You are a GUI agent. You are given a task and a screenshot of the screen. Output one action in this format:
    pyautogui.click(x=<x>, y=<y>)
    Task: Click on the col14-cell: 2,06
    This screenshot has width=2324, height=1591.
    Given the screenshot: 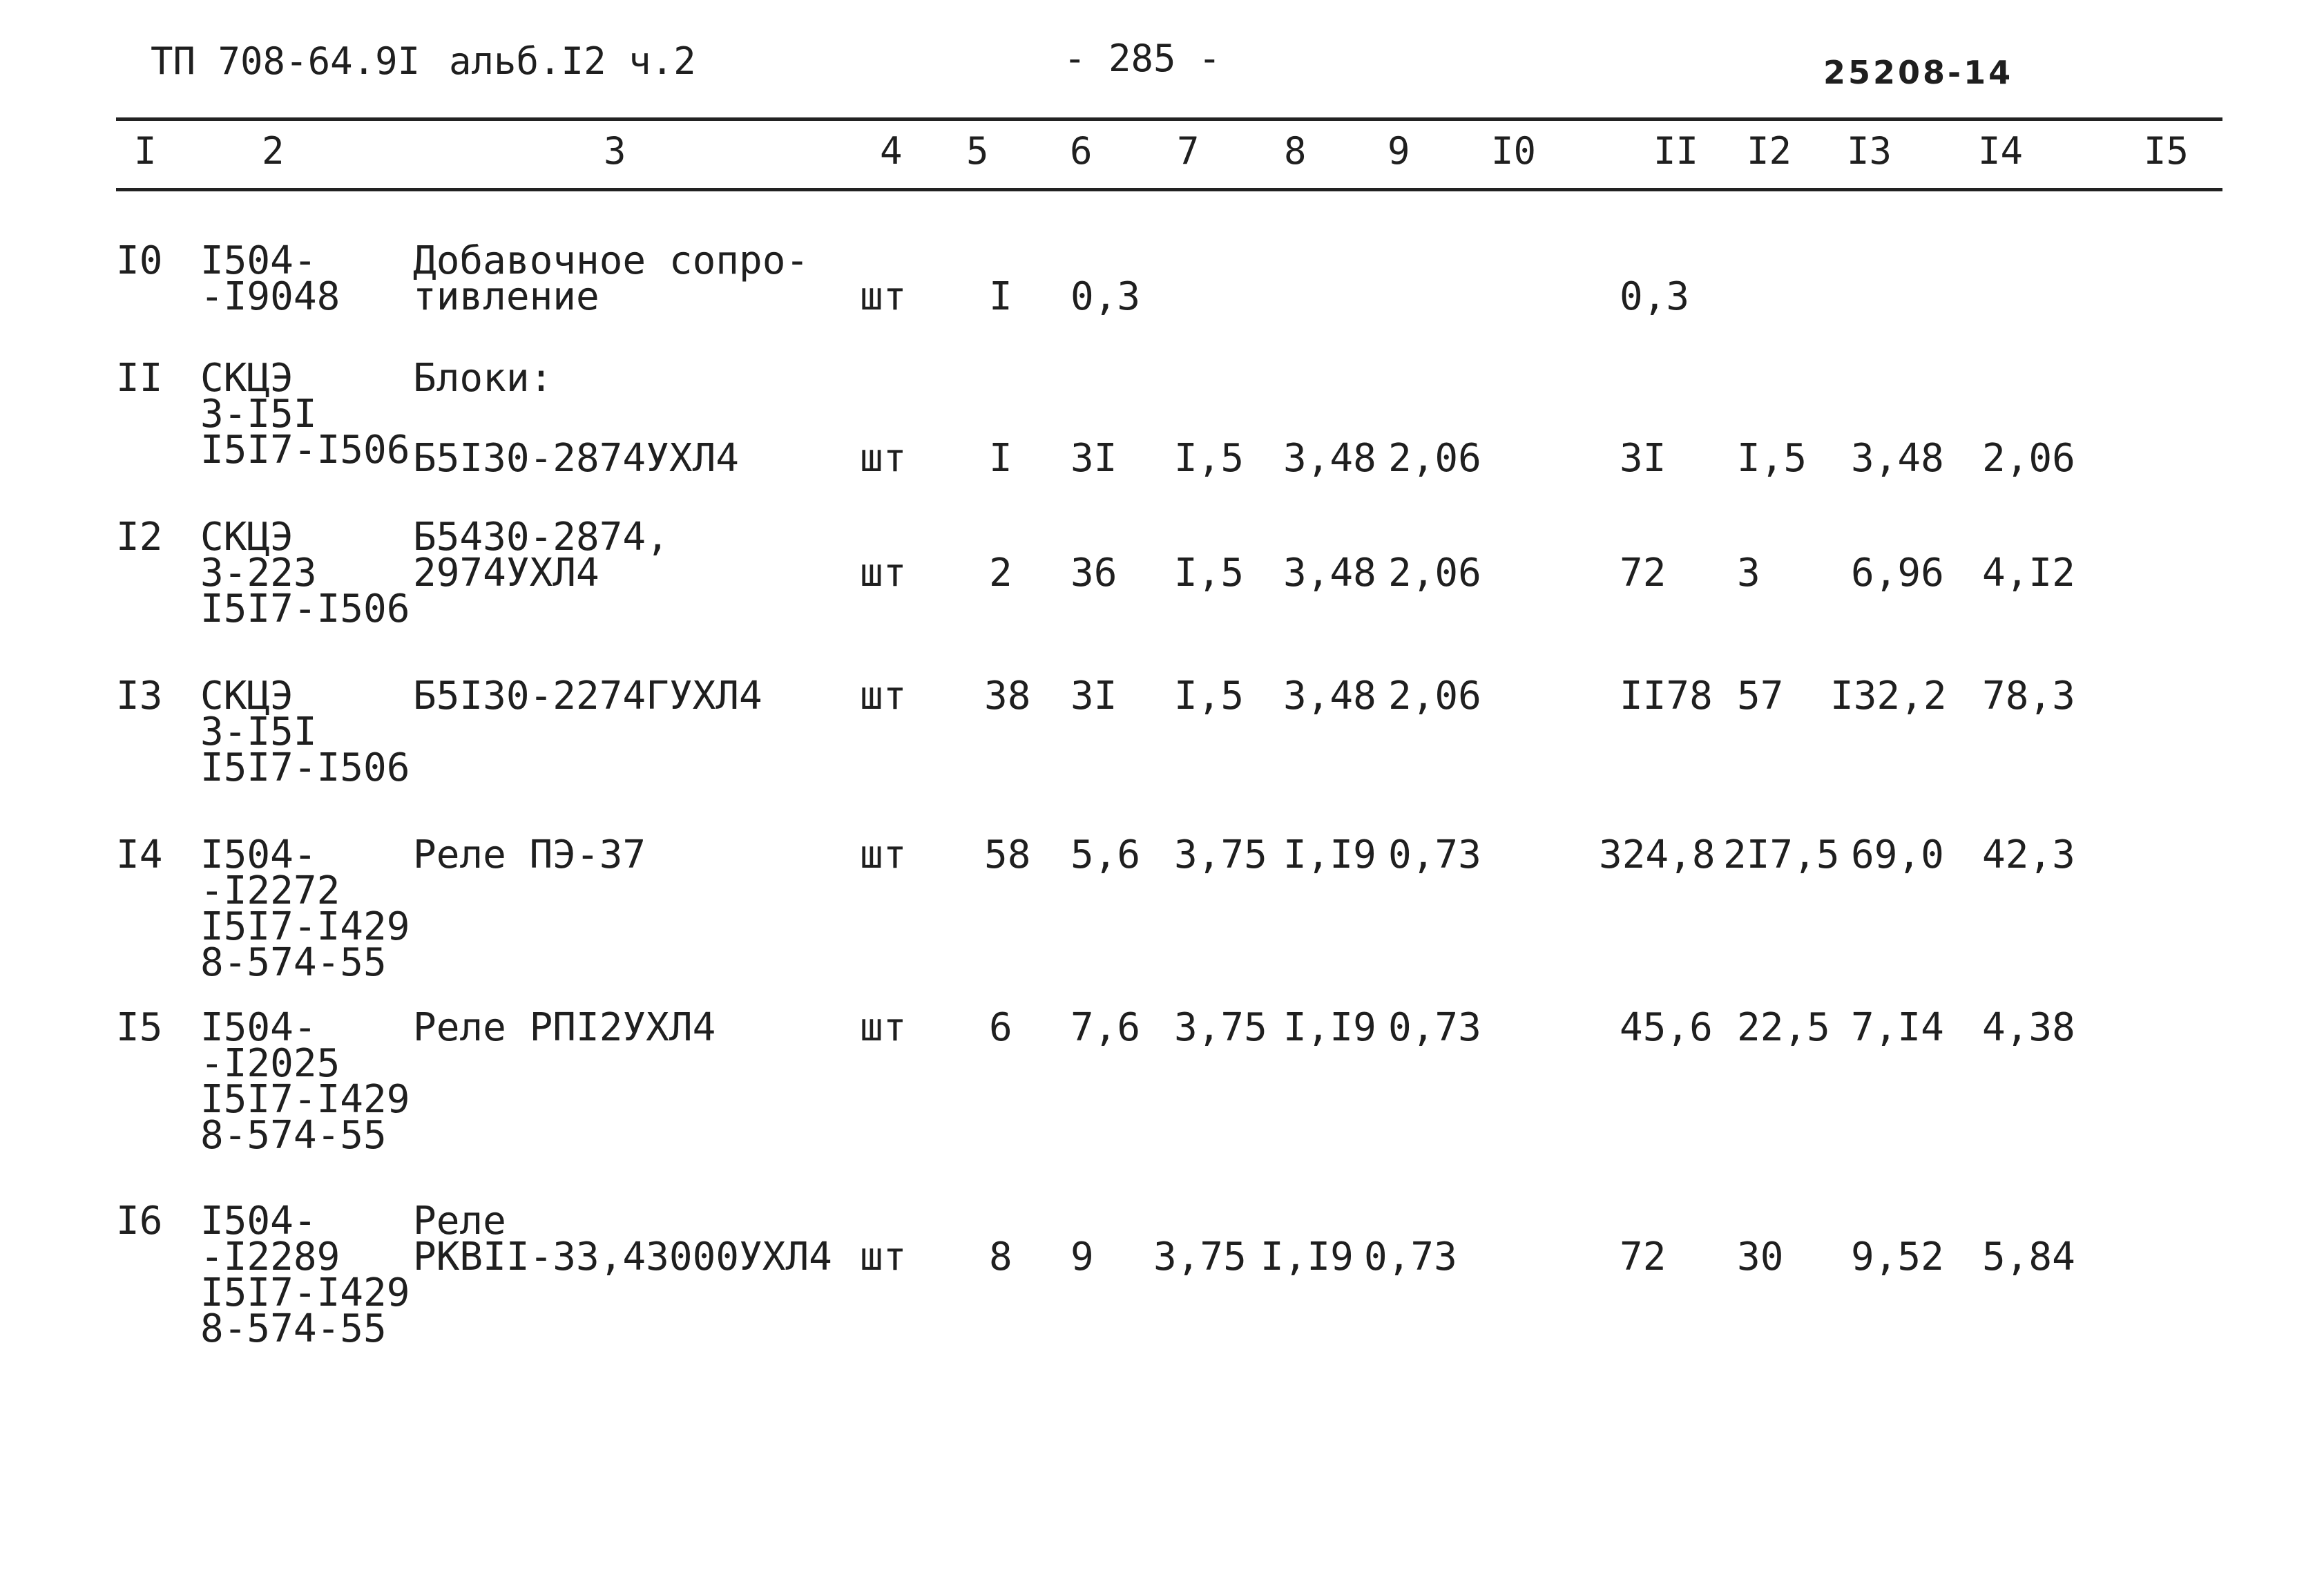 What is the action you would take?
    pyautogui.click(x=2028, y=458)
    